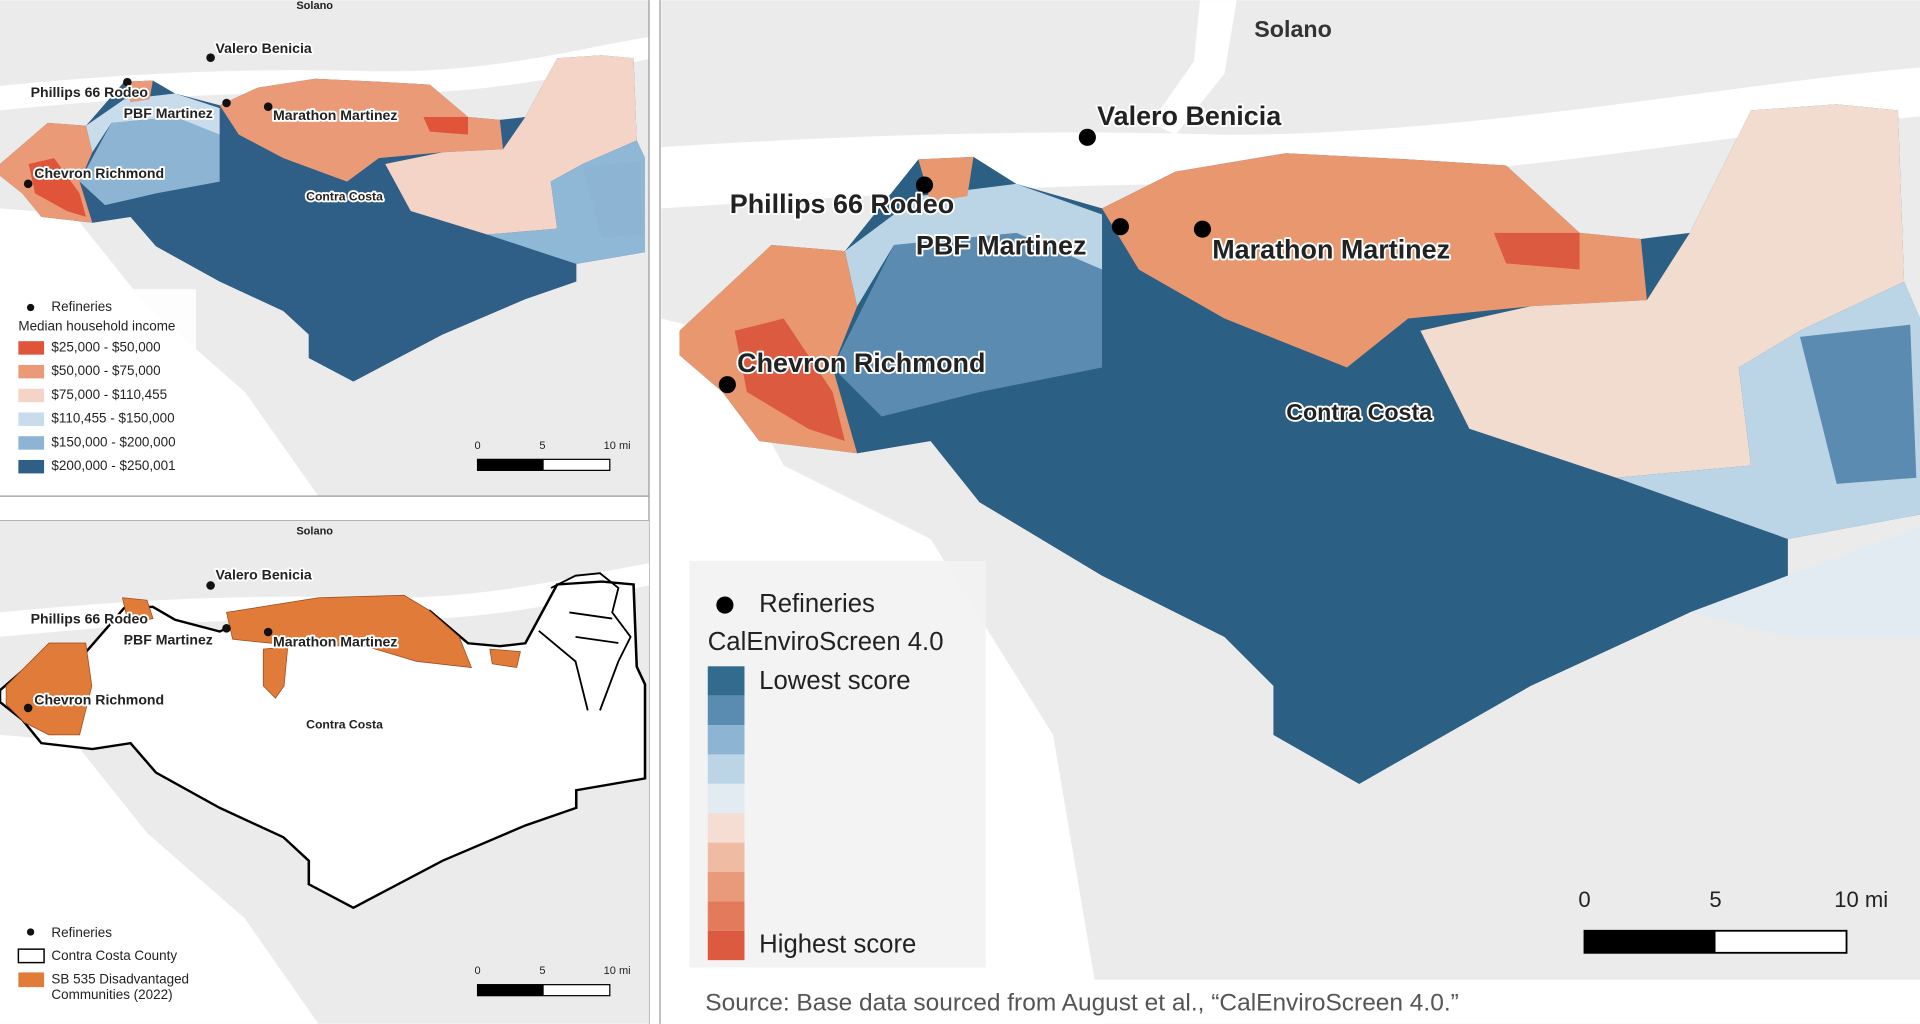 This screenshot has width=1920, height=1024. I want to click on legend-label: $150,000 - $200,000, so click(113, 442).